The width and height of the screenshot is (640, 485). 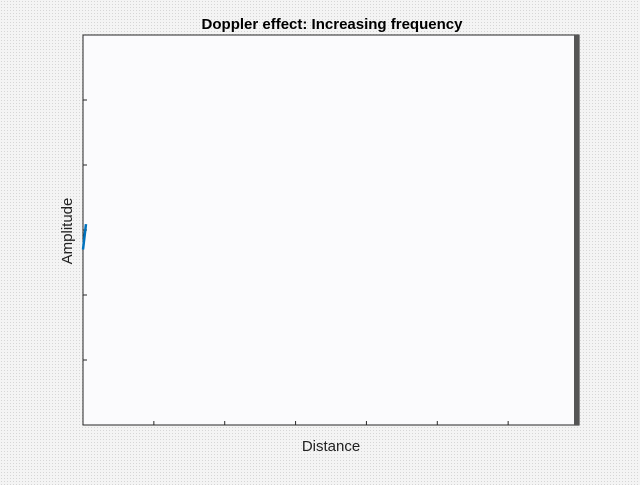 I want to click on chart-title: Doppler effect: Increasing frequency, so click(x=333, y=24).